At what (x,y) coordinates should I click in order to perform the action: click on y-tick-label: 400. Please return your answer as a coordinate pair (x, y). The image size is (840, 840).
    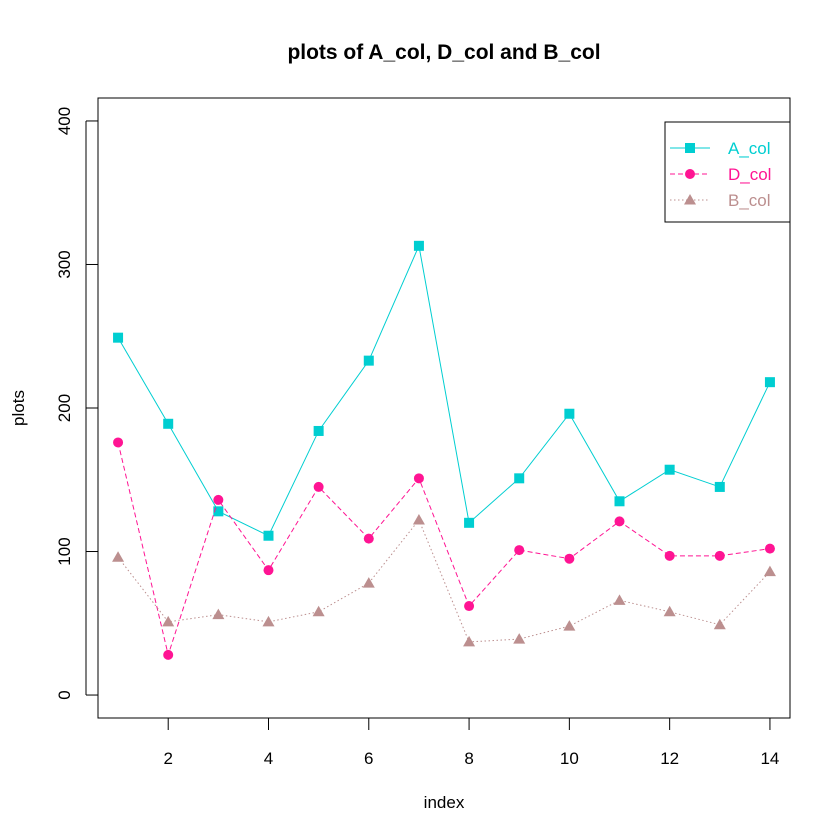
    Looking at the image, I should click on (64, 121).